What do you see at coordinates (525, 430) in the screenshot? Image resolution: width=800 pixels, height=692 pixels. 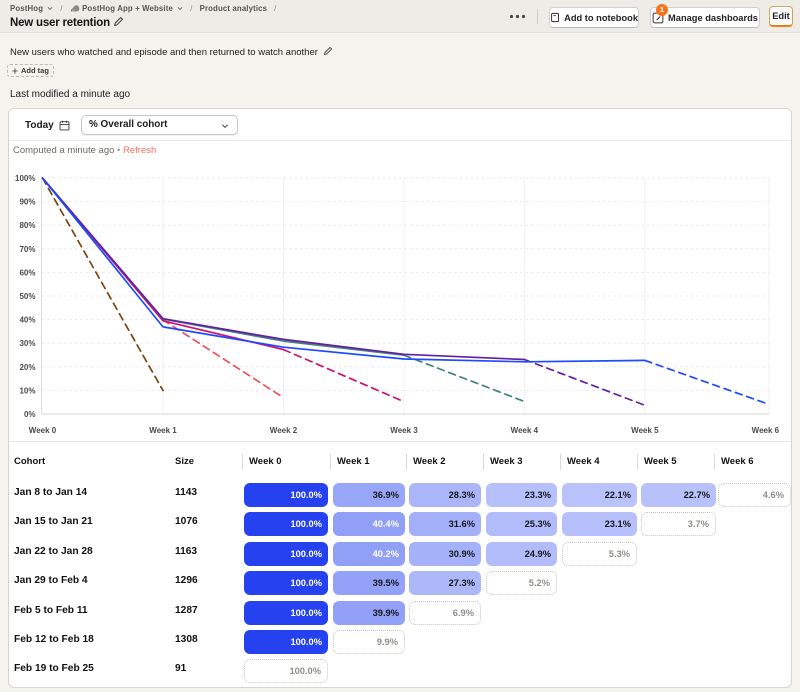 I see `svg-text: Week 4` at bounding box center [525, 430].